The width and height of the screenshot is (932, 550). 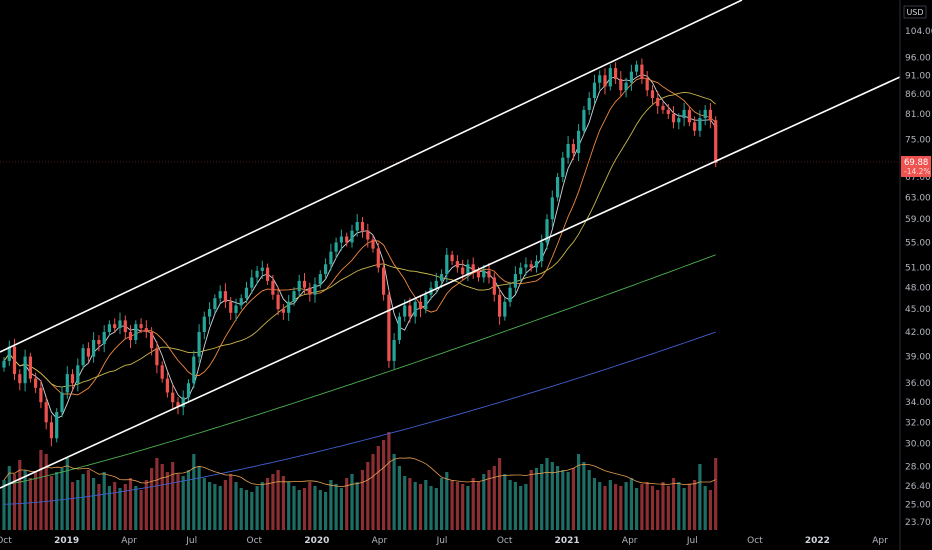 I want to click on price-tick: 23.70, so click(x=918, y=523).